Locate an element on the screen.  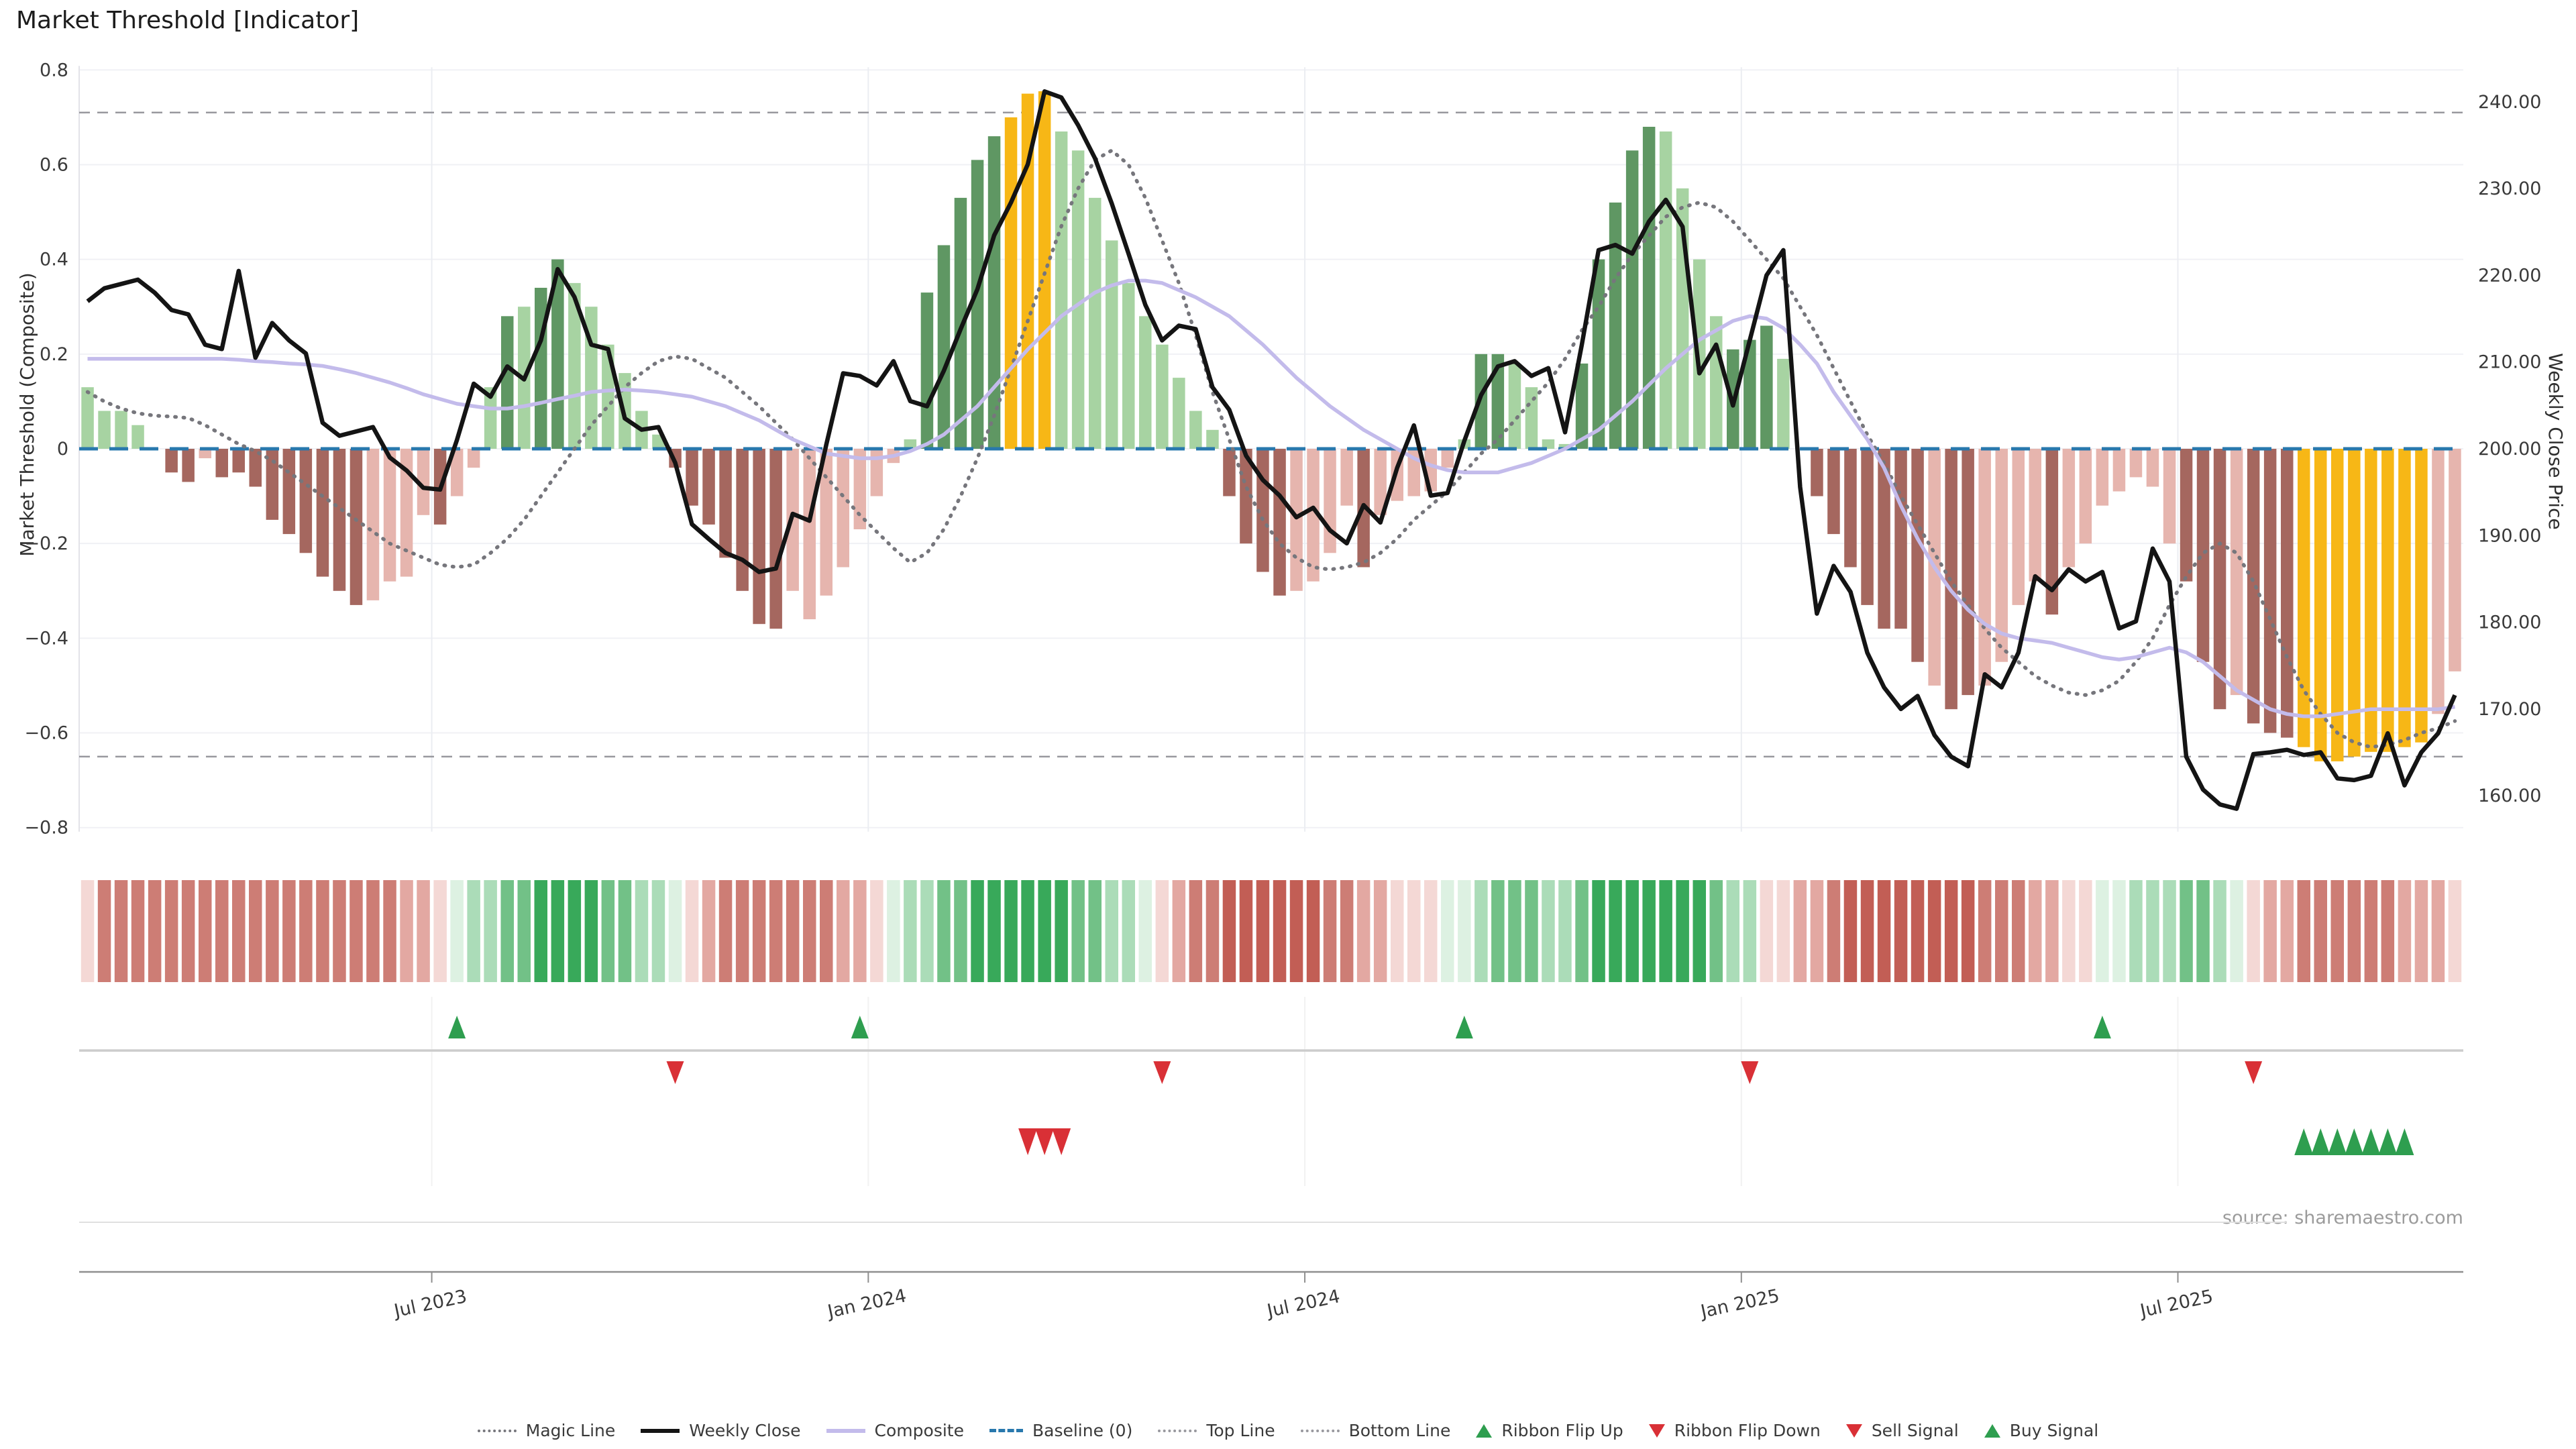
sell-signal-marker is located at coordinates (1045, 1141).